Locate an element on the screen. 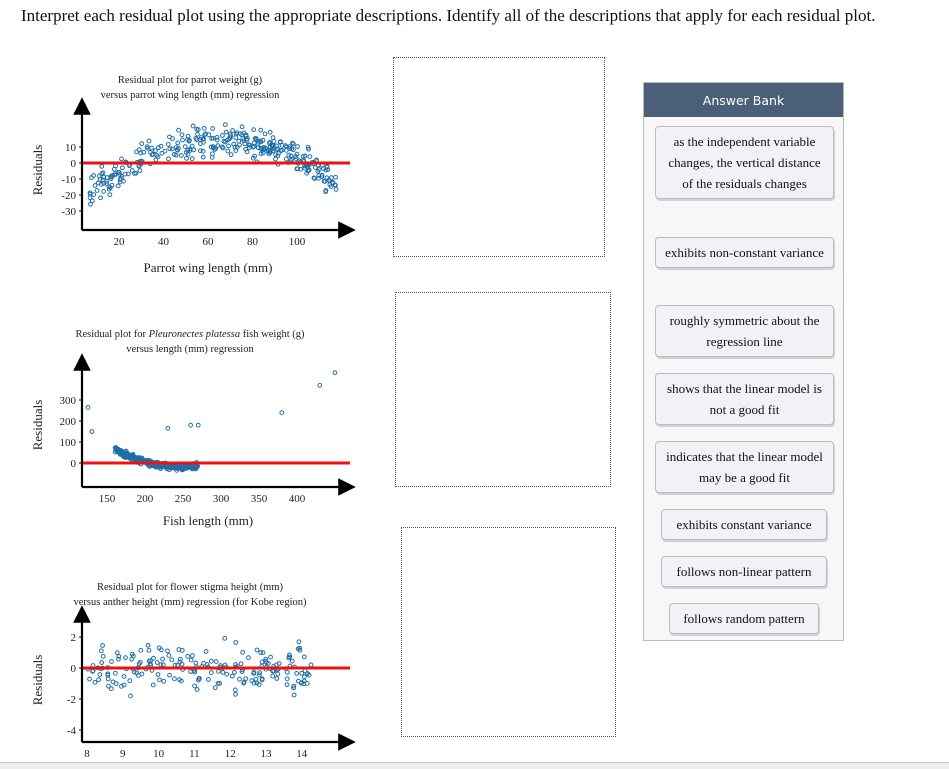 The width and height of the screenshot is (949, 769). y-tick-label: -10 is located at coordinates (68, 180).